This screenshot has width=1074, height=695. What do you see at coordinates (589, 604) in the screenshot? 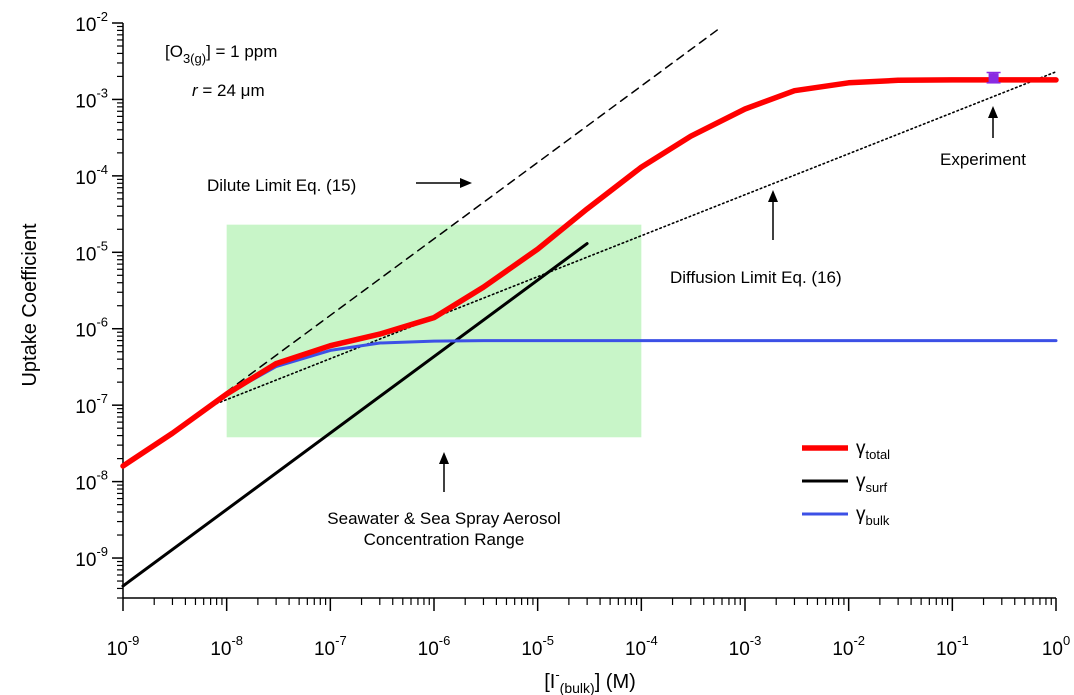
I see `x-axis-ticks` at bounding box center [589, 604].